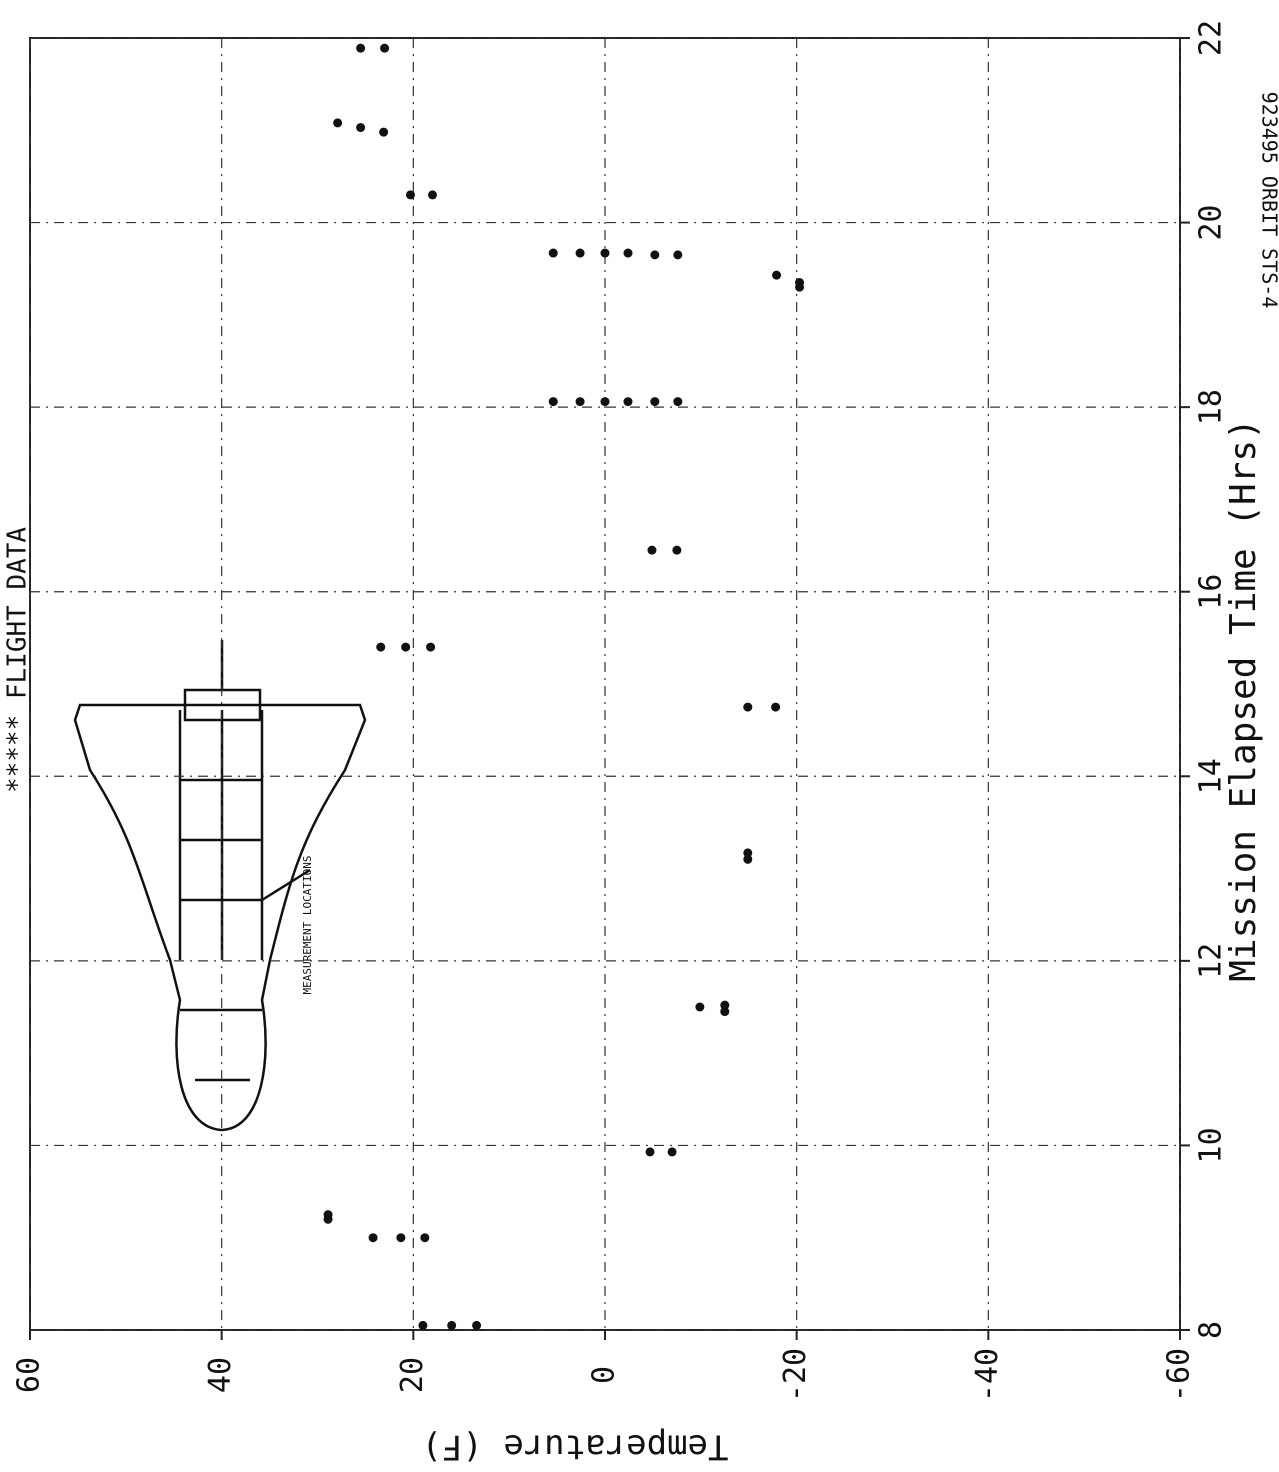  What do you see at coordinates (987, 1375) in the screenshot?
I see `y-tick-label: -40` at bounding box center [987, 1375].